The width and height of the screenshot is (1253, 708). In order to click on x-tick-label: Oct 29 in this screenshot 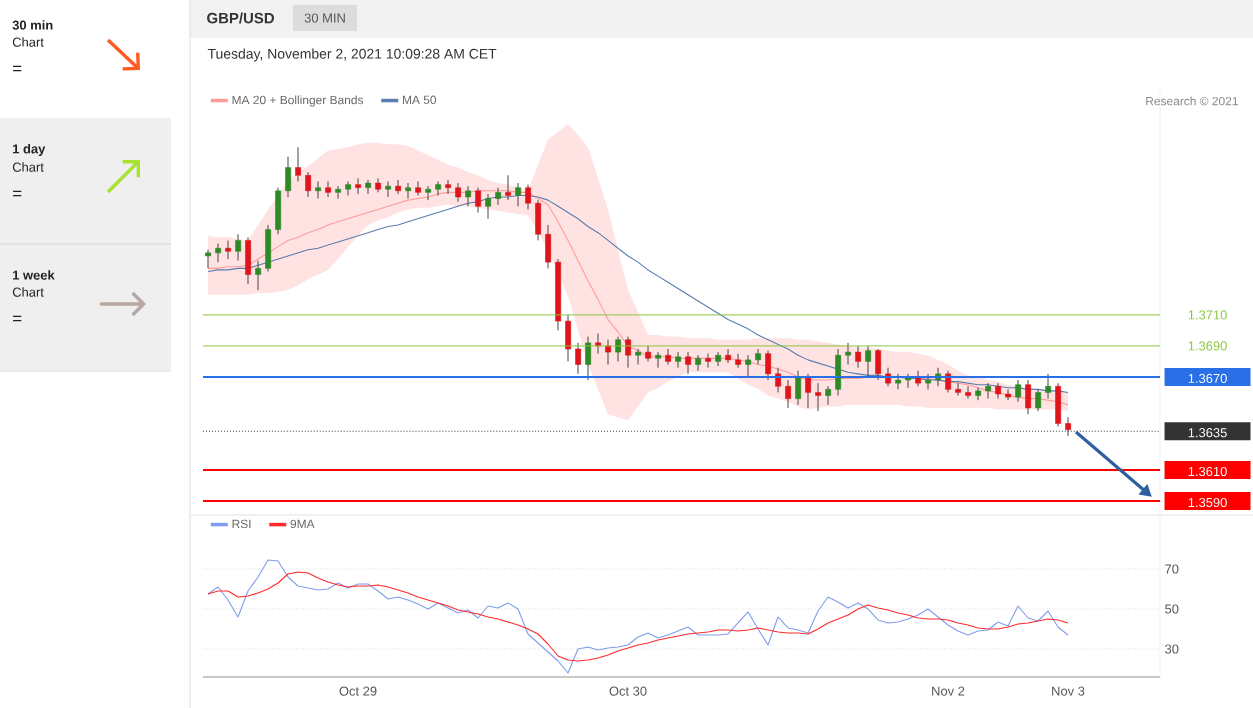, I will do `click(358, 691)`.